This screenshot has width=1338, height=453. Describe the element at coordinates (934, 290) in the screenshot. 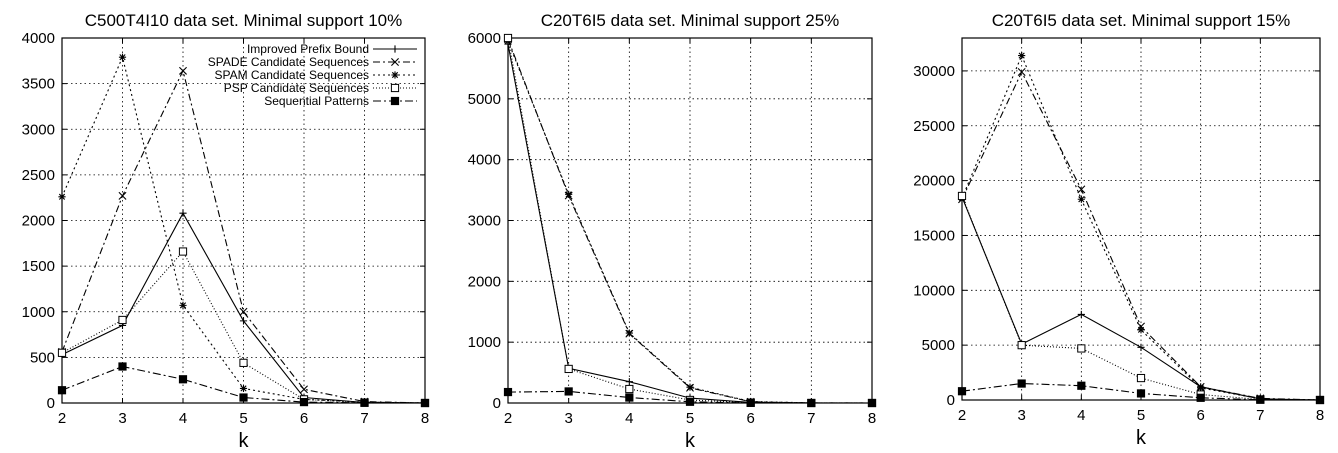

I see `y-tick-label: 10000` at that location.